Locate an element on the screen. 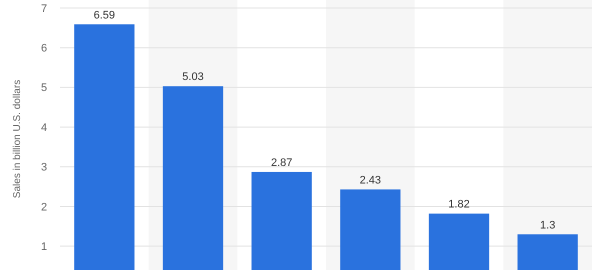  data-label: 1.3 is located at coordinates (548, 225).